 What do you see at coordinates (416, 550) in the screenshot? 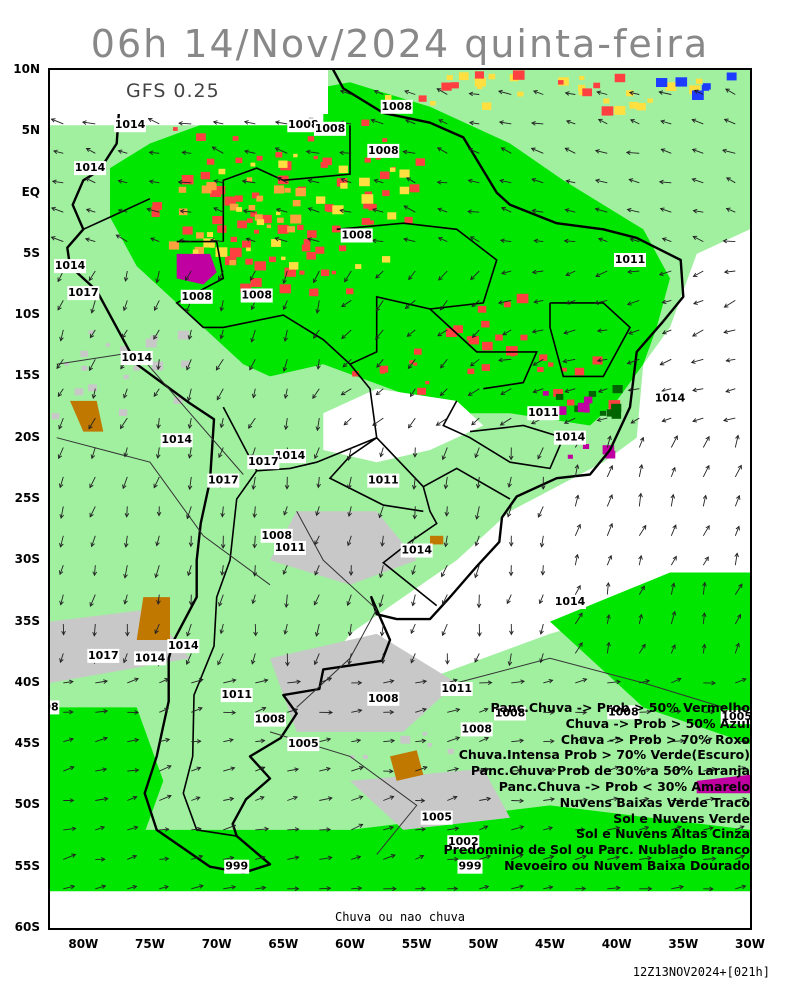
I see `isobar-label: 1014` at bounding box center [416, 550].